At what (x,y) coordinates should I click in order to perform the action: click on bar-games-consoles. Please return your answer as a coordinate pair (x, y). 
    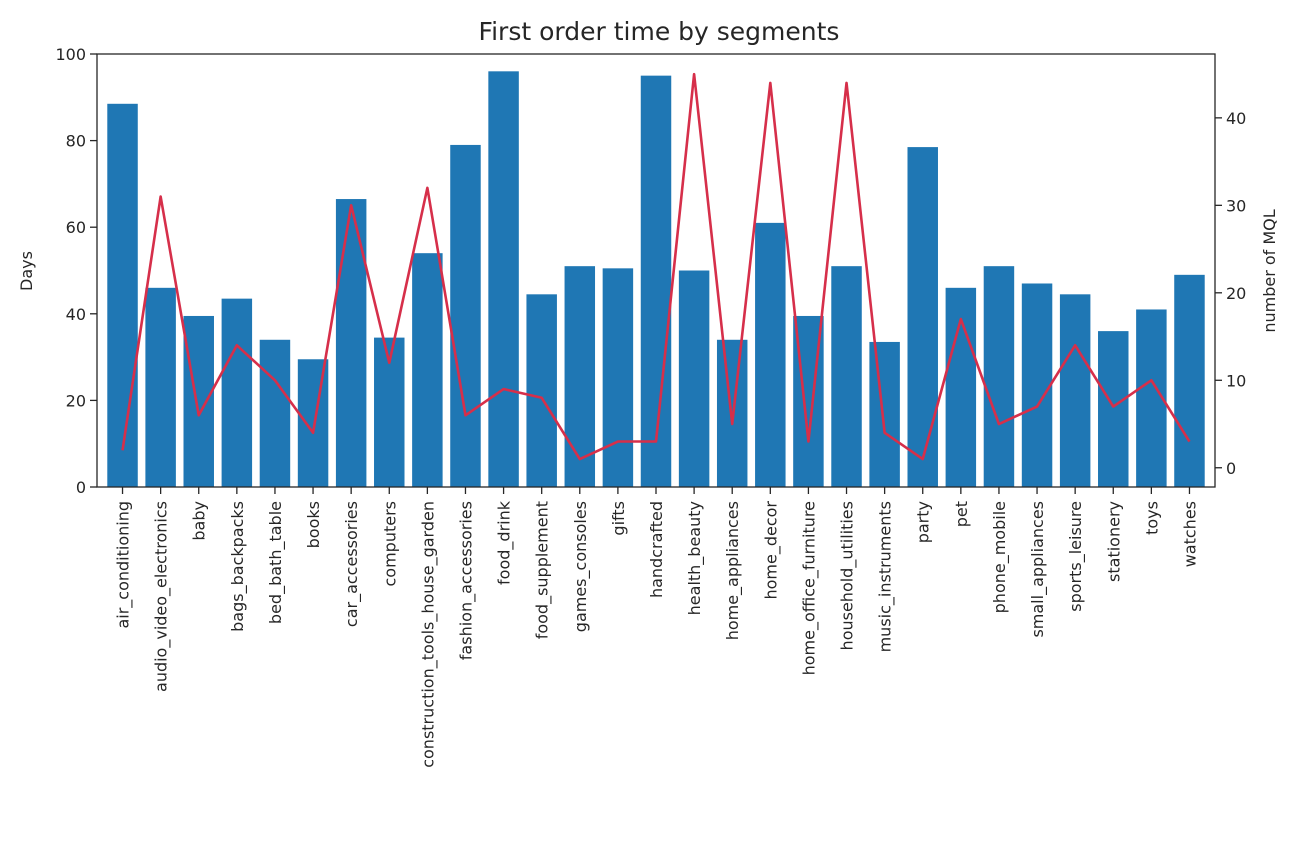
    Looking at the image, I should click on (580, 376).